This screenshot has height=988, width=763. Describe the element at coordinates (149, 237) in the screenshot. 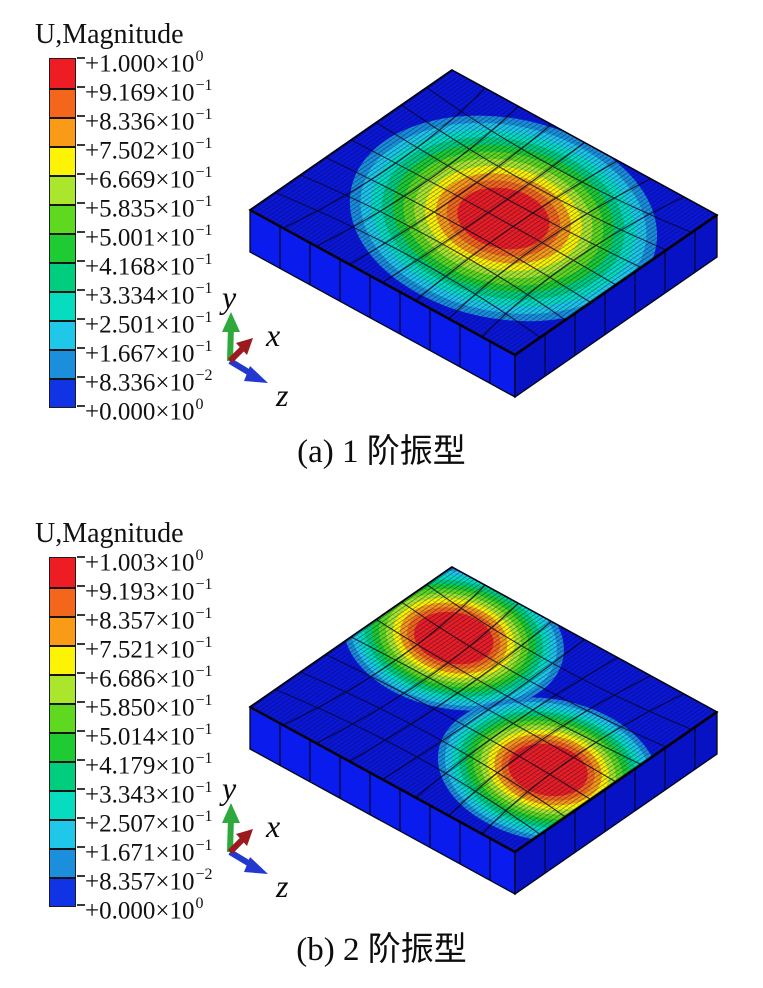

I see `colorbar-tick-label: +5.001×10−1` at that location.